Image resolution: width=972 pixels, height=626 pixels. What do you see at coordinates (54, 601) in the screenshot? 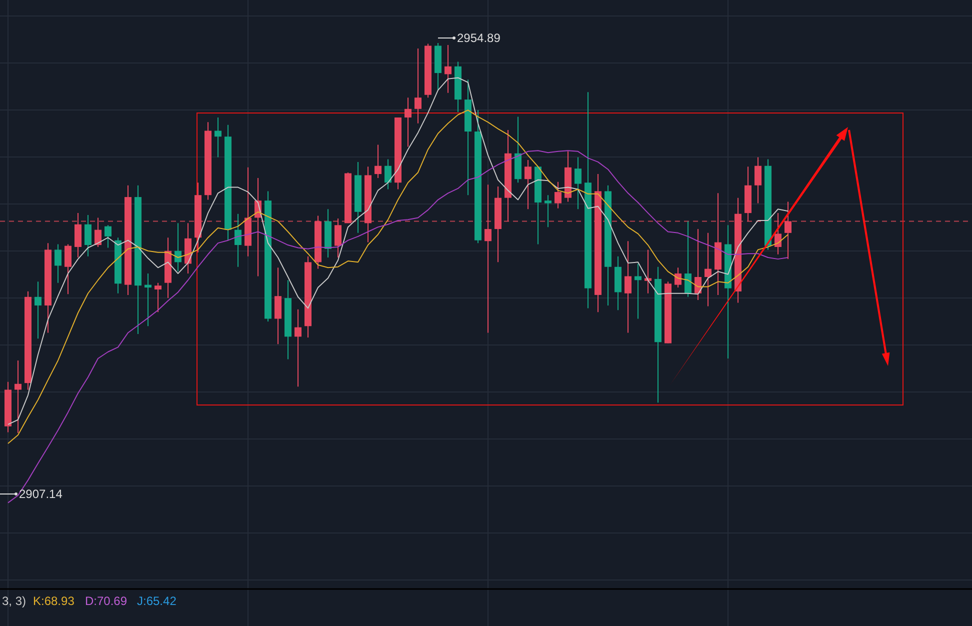
I see `text: K:68.93` at bounding box center [54, 601].